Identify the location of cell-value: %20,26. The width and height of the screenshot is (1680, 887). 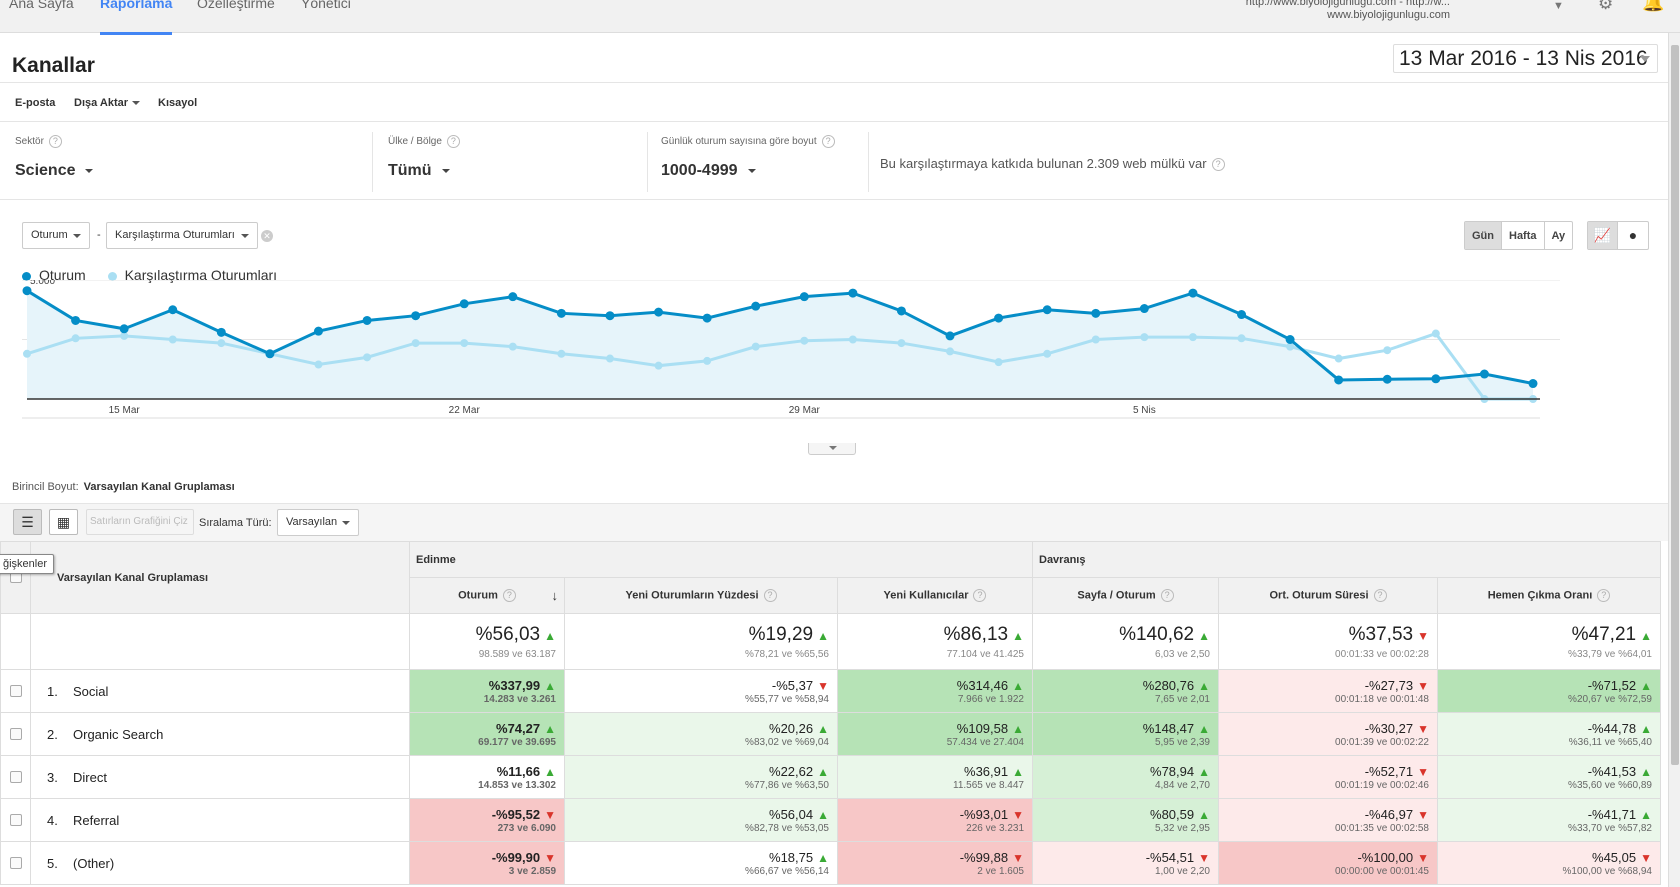
(791, 728).